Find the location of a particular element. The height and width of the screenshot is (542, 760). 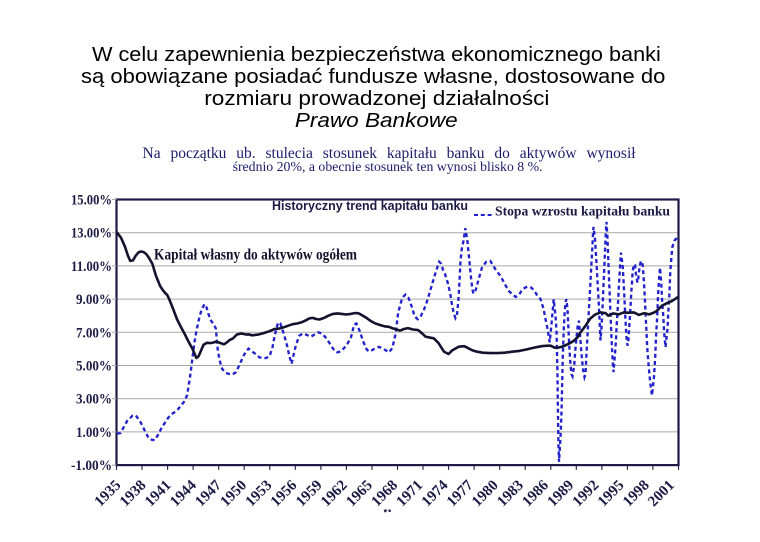

svg-text: 7.00% is located at coordinates (94, 333).